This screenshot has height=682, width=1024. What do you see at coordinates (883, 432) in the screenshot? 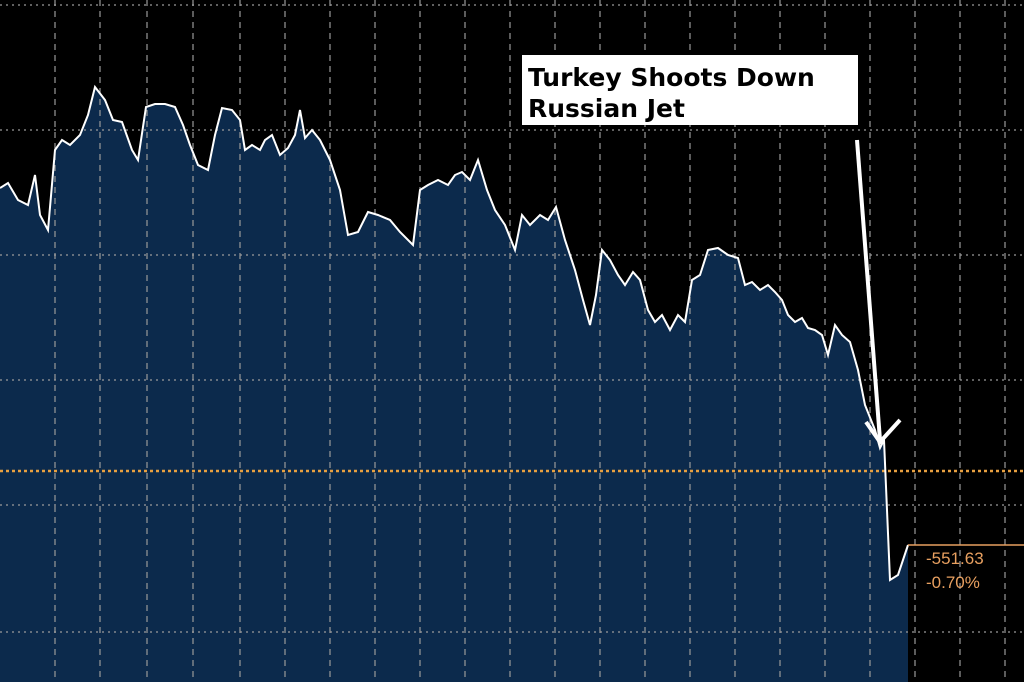
I see `arrow-head` at bounding box center [883, 432].